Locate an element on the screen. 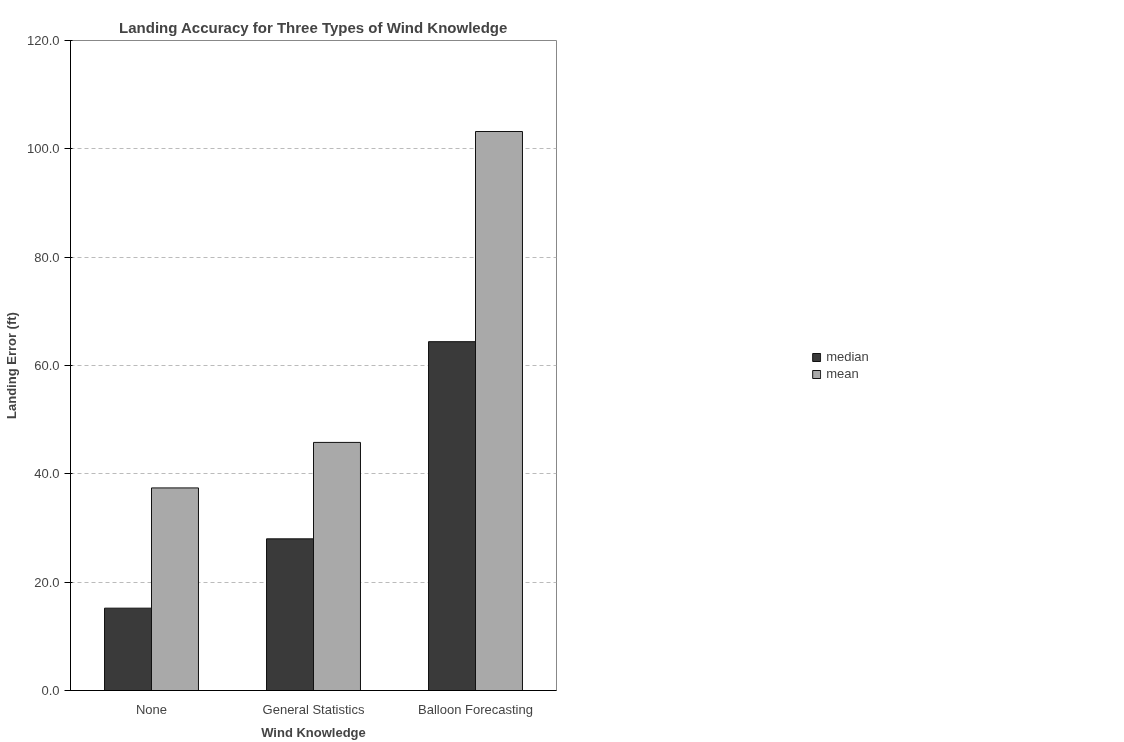 Image resolution: width=1124 pixels, height=742 pixels. y-tick-label: 80.0 is located at coordinates (47, 257).